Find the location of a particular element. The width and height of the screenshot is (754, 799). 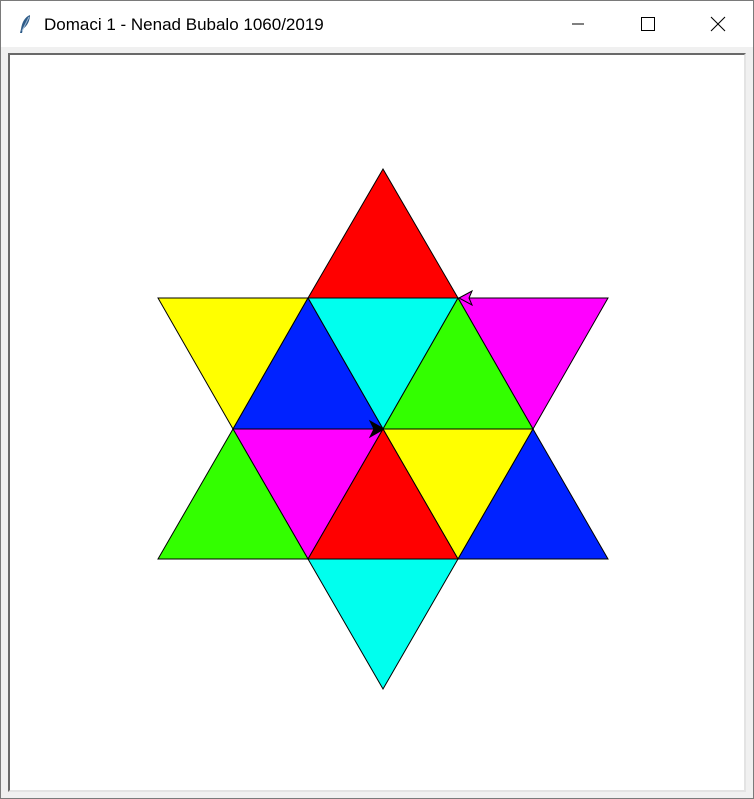

turtle-cursor-black is located at coordinates (377, 429).